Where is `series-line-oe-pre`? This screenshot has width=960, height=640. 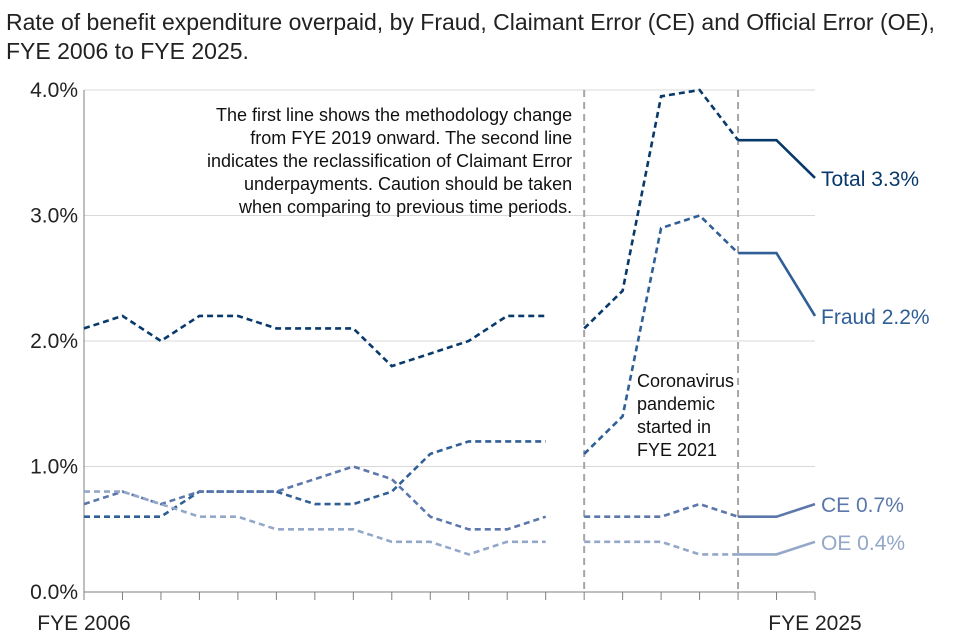
series-line-oe-pre is located at coordinates (315, 523).